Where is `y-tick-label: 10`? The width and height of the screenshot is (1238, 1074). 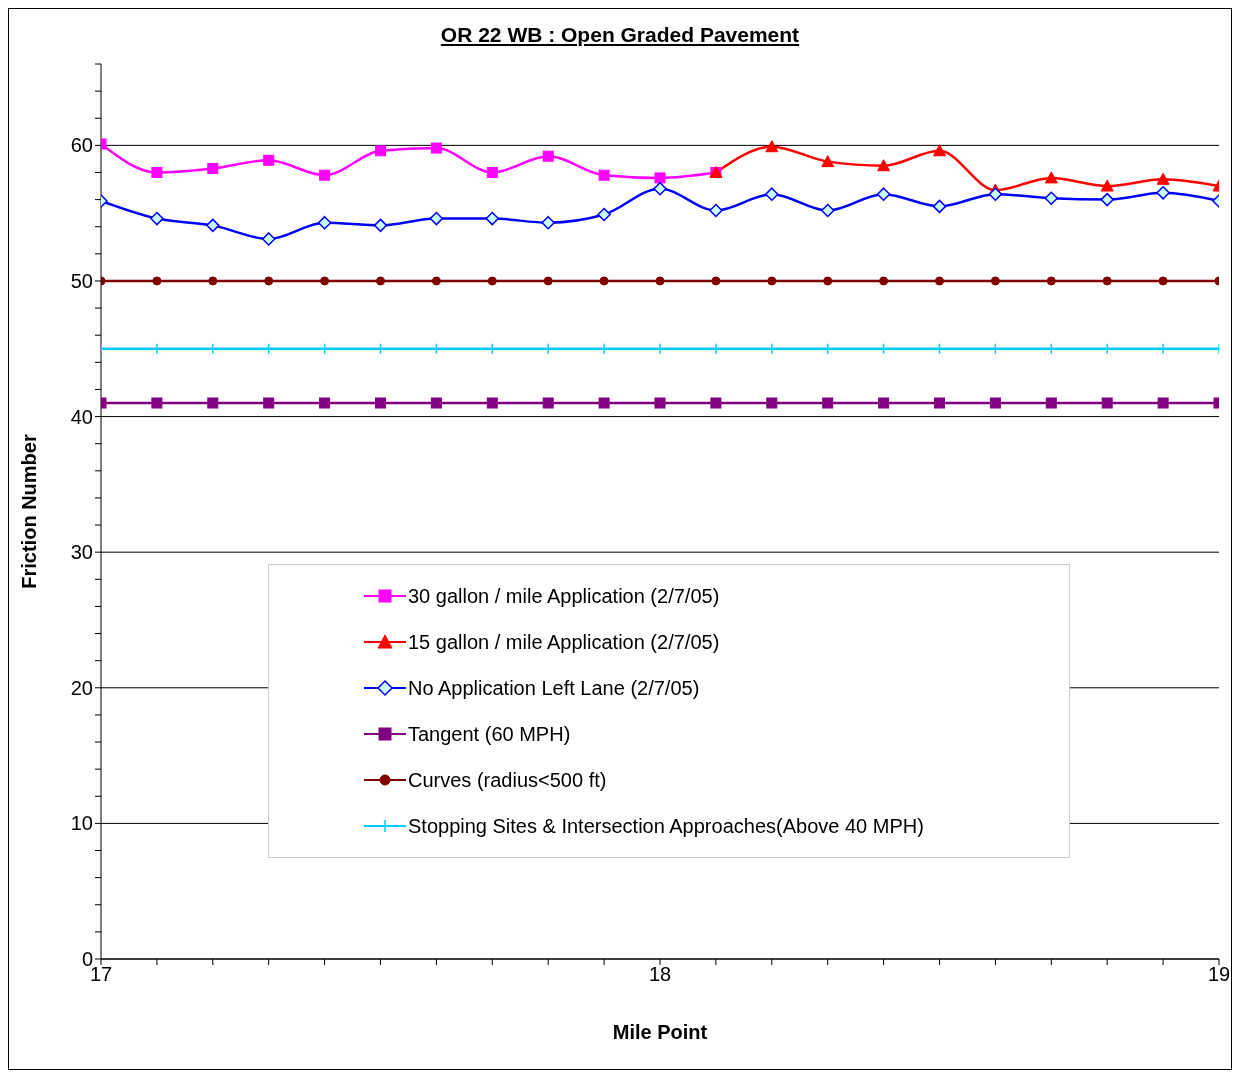
y-tick-label: 10 is located at coordinates (81, 823).